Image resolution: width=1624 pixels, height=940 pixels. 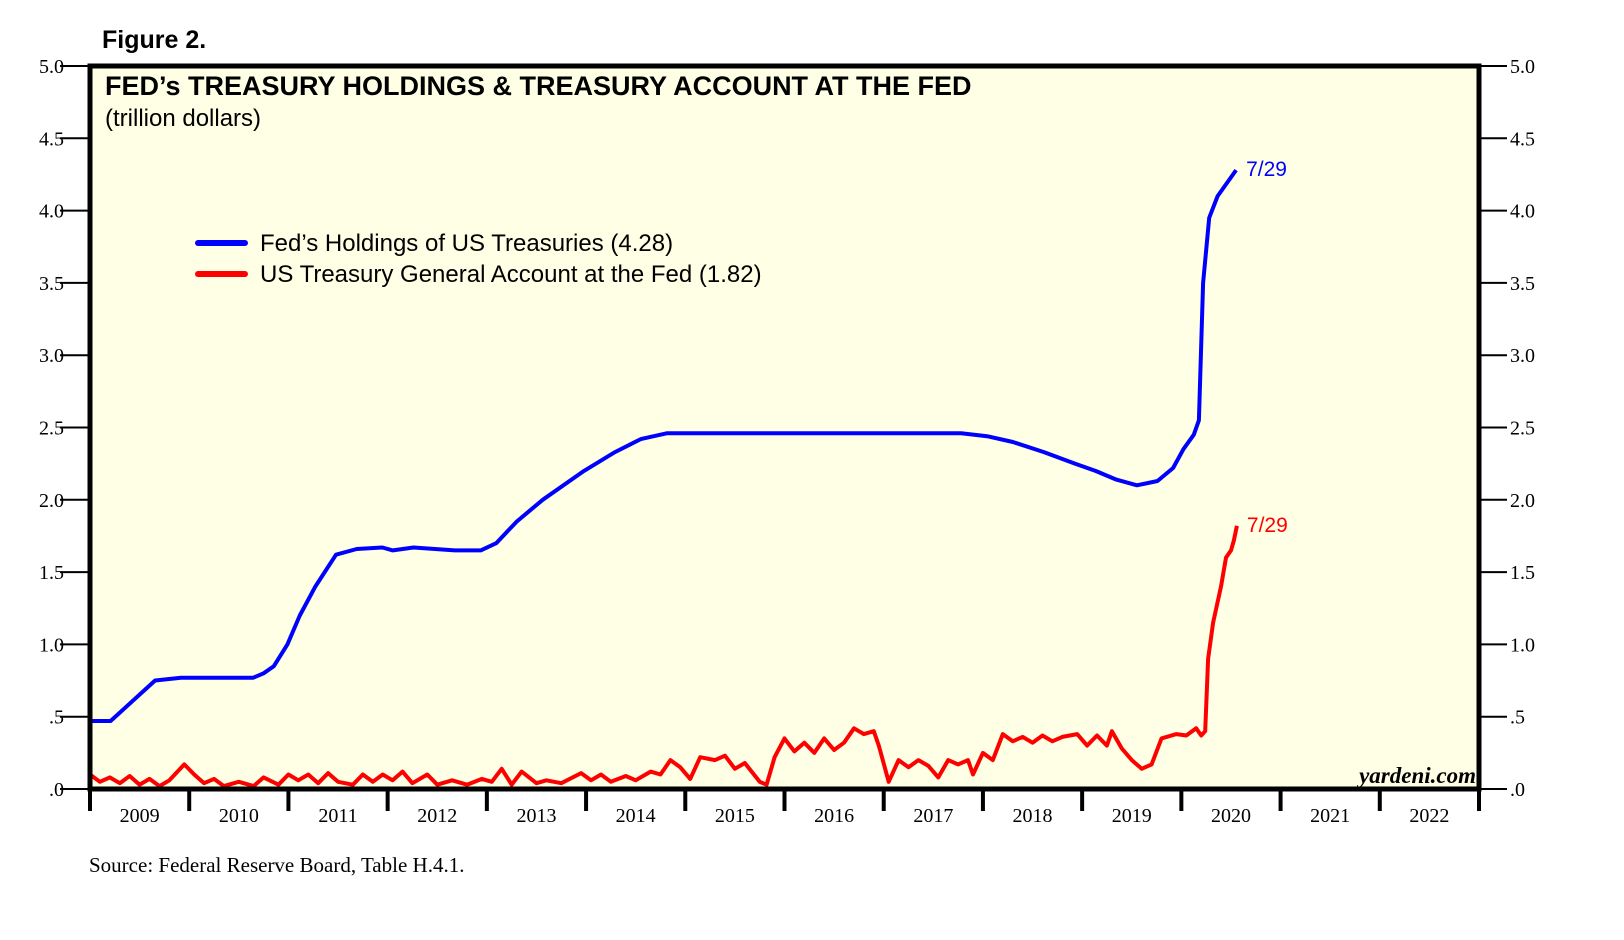 I want to click on x-tick-label: 2022, so click(x=1429, y=816).